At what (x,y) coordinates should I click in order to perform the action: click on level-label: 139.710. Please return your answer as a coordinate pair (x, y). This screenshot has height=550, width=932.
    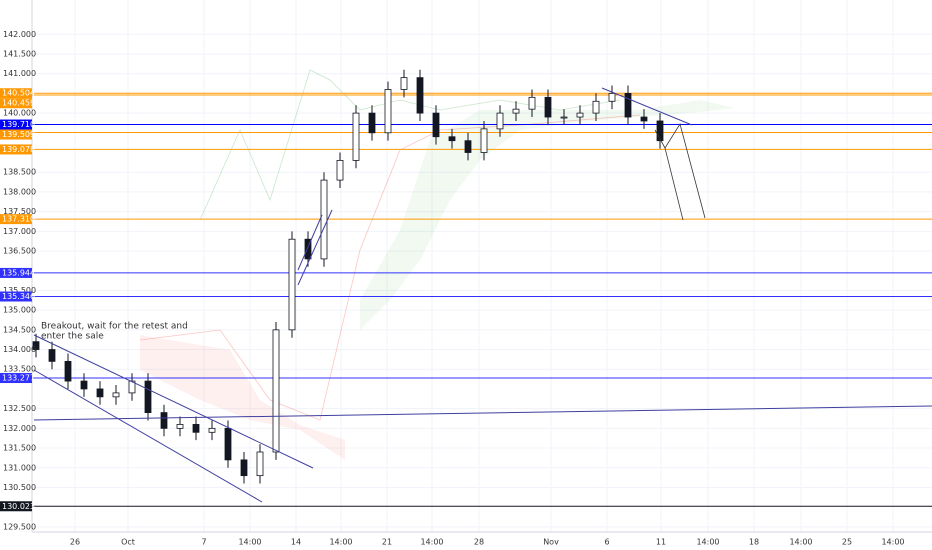
    Looking at the image, I should click on (18, 124).